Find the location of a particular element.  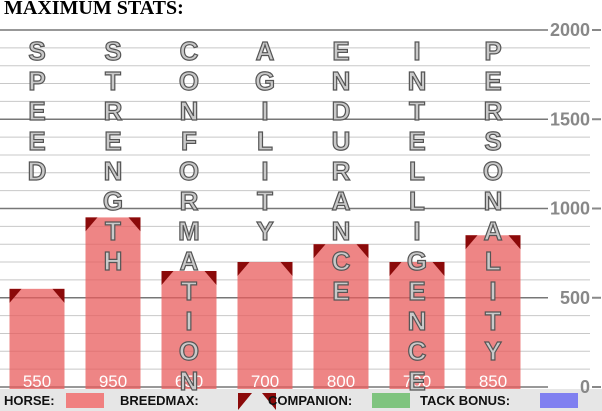

category-label: CONFORMATION is located at coordinates (188, 215).